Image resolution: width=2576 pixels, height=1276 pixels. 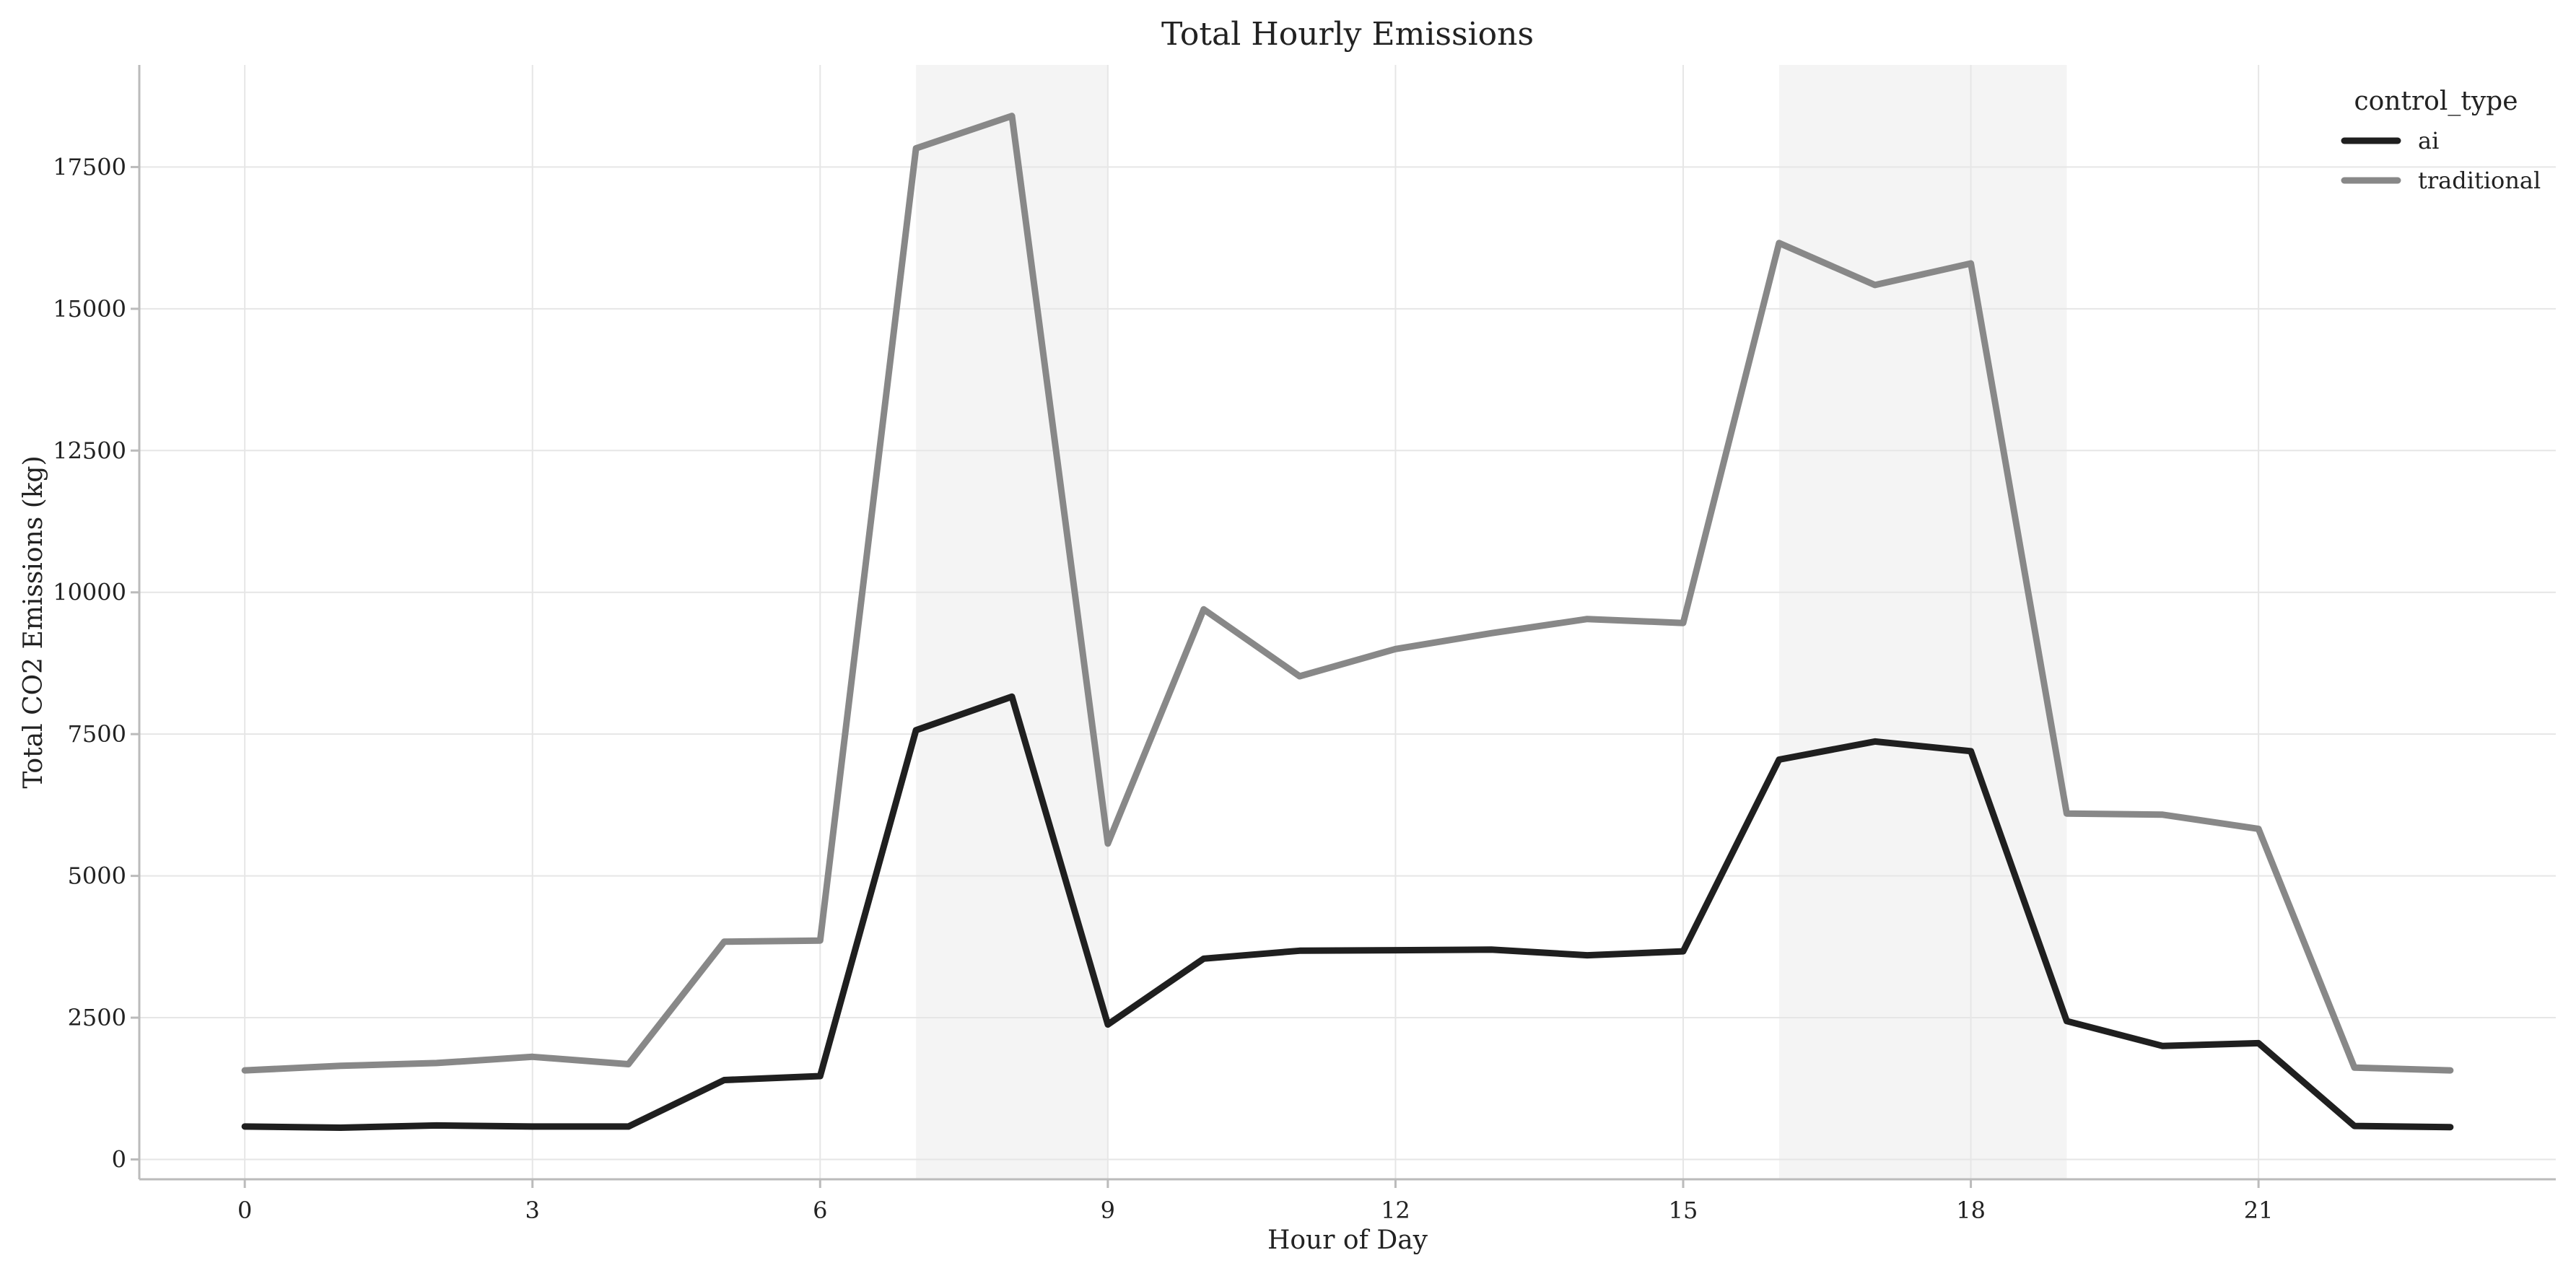 I want to click on x-tick-label: 6, so click(x=820, y=1210).